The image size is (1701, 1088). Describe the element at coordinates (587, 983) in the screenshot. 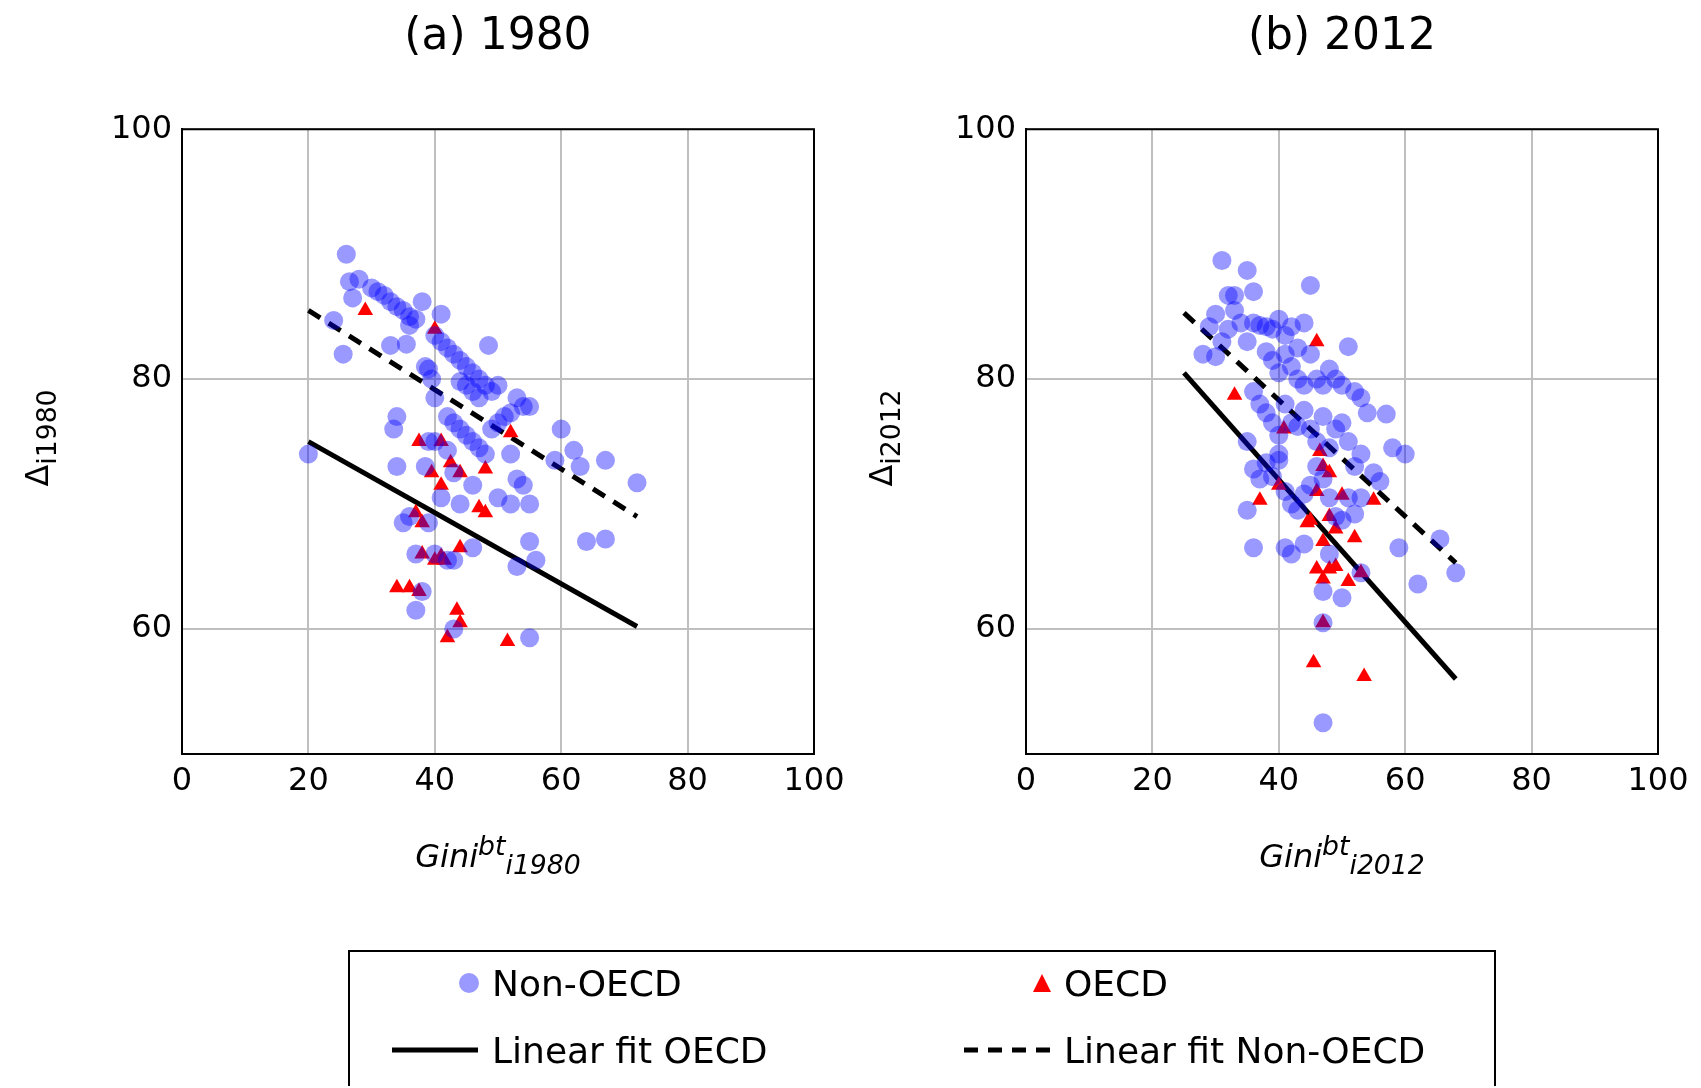

I see `legend-label: Non-OECD` at that location.